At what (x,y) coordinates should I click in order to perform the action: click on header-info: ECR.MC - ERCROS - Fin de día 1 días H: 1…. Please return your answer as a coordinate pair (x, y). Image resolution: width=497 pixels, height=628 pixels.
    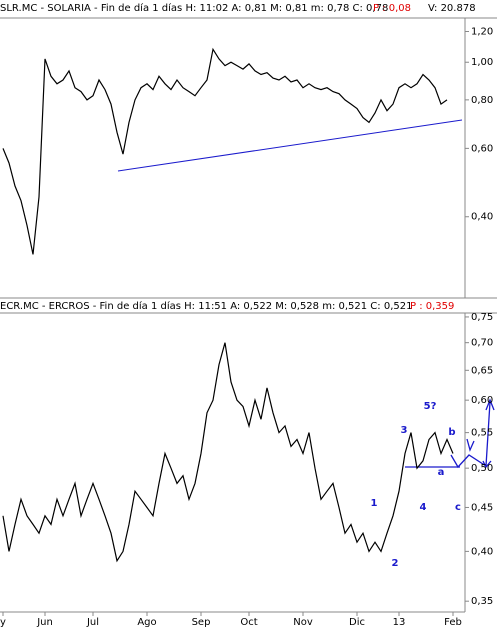
    Looking at the image, I should click on (206, 306).